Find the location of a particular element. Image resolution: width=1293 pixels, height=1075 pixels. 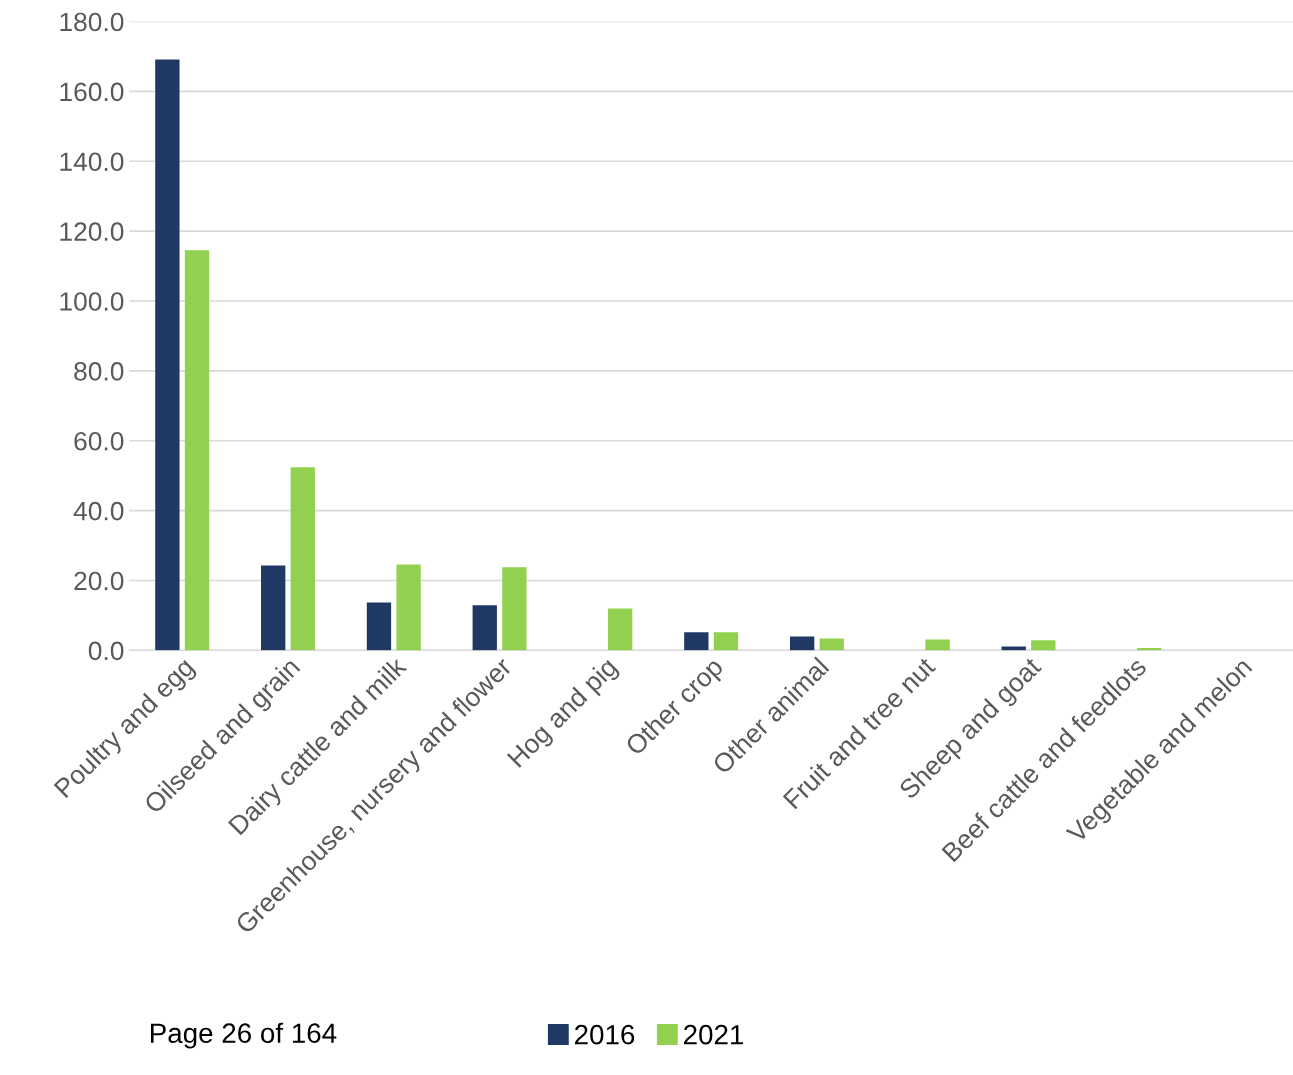

text: Page 26 of 164 is located at coordinates (243, 1035).